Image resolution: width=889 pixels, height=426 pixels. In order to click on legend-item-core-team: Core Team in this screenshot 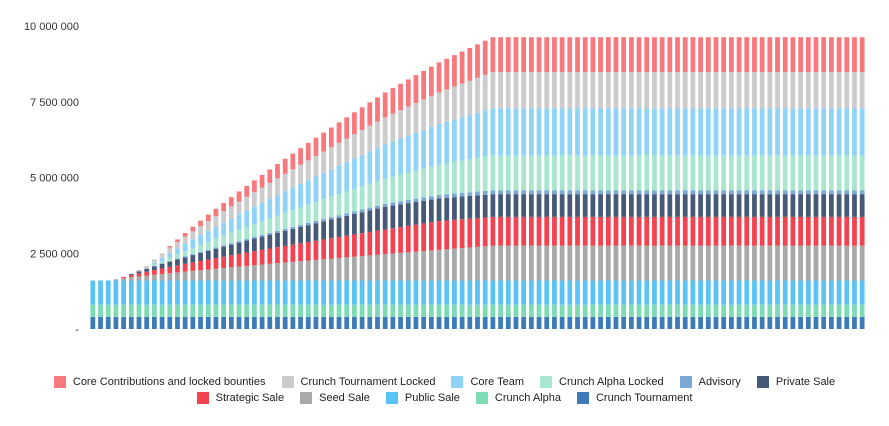, I will do `click(487, 382)`.